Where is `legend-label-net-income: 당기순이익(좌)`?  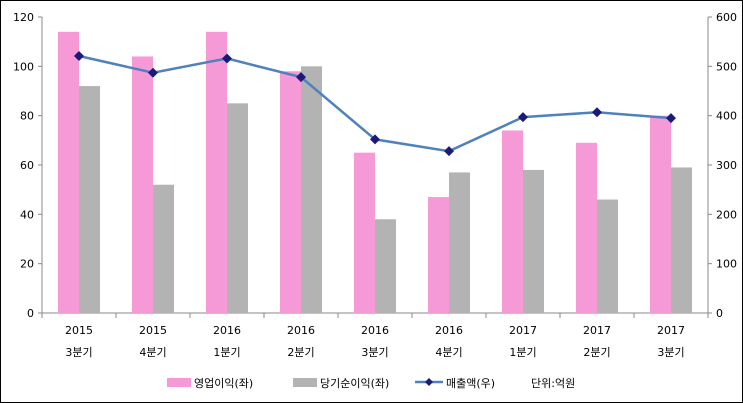 legend-label-net-income: 당기순이익(좌) is located at coordinates (354, 383).